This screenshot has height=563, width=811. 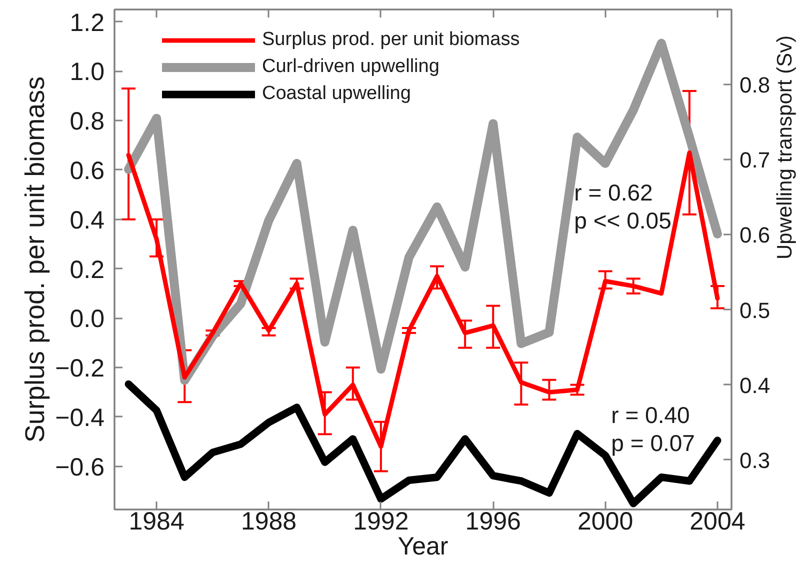 What do you see at coordinates (718, 522) in the screenshot?
I see `x-tick-label: 2004` at bounding box center [718, 522].